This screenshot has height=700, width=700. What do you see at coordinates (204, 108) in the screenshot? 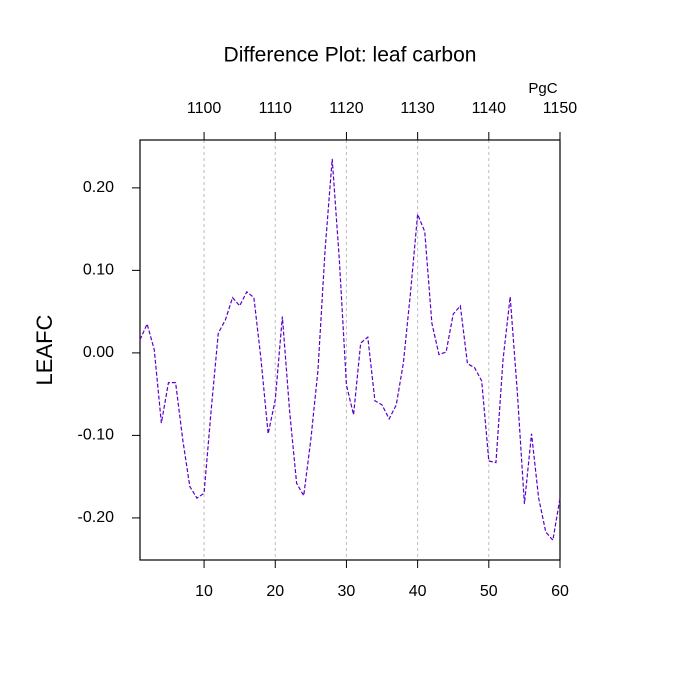
I see `x2-tick-label: 1100` at bounding box center [204, 108].